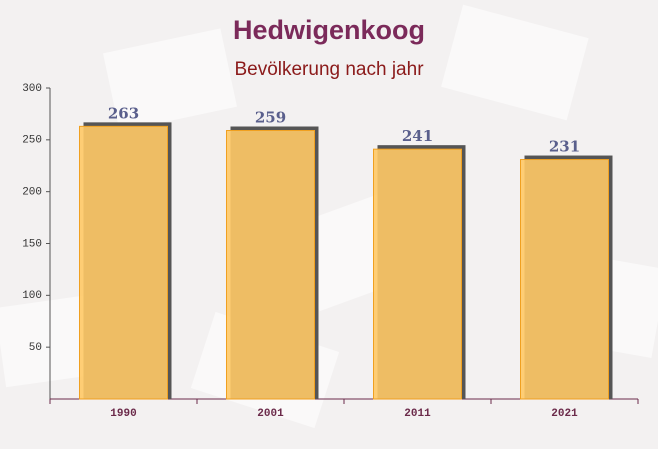  What do you see at coordinates (270, 414) in the screenshot?
I see `x-tick-label: 2001` at bounding box center [270, 414].